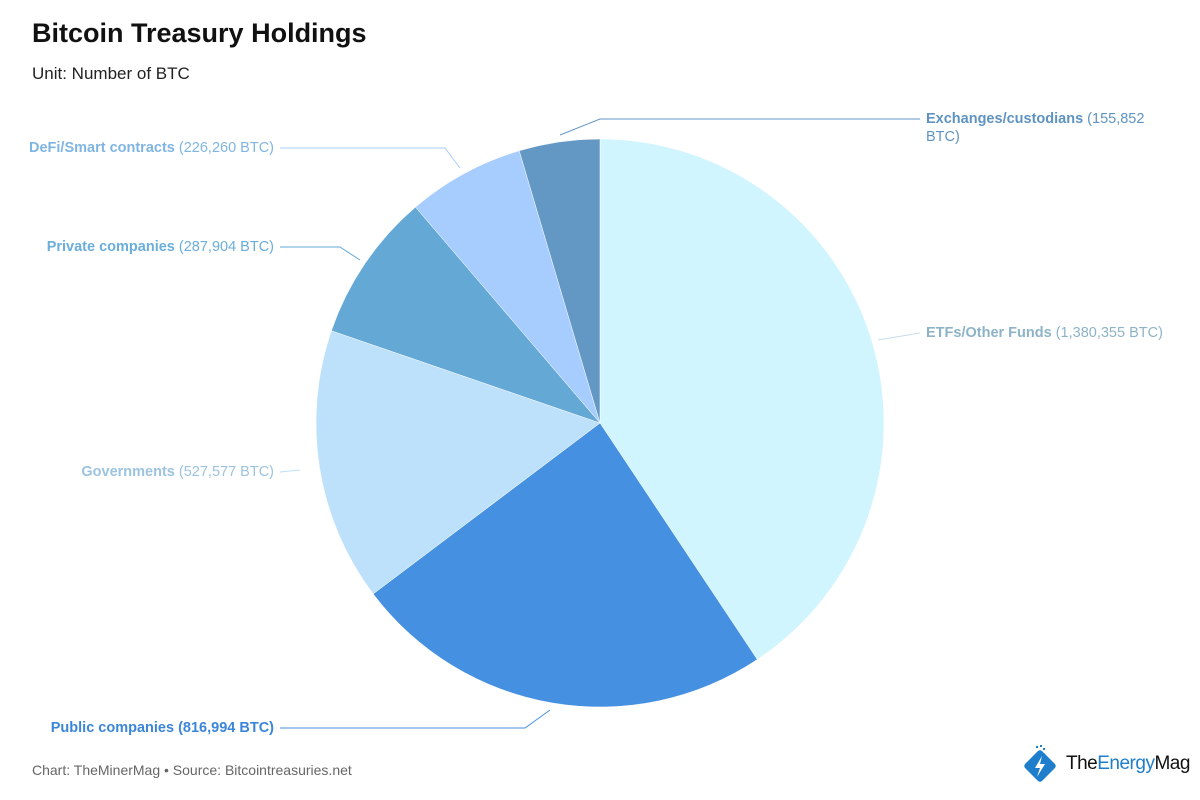 The image size is (1200, 800). Describe the element at coordinates (226, 472) in the screenshot. I see `slice-label-value: (527,577 BTC)` at that location.